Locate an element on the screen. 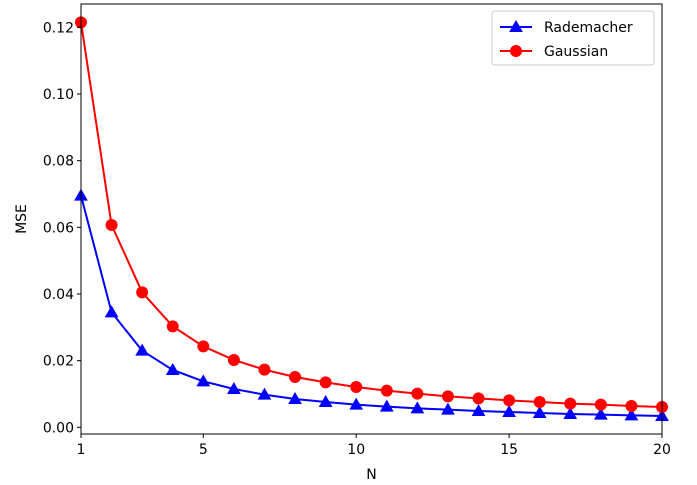 The width and height of the screenshot is (697, 485). x-tick-label: 20 is located at coordinates (662, 450).